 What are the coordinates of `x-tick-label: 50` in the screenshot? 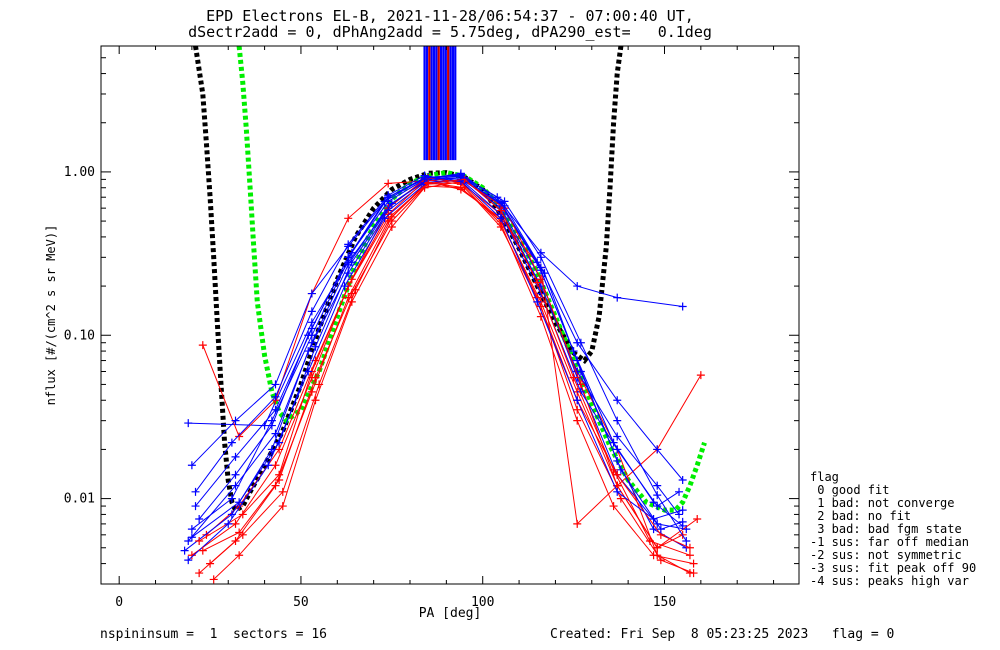 It's located at (301, 602).